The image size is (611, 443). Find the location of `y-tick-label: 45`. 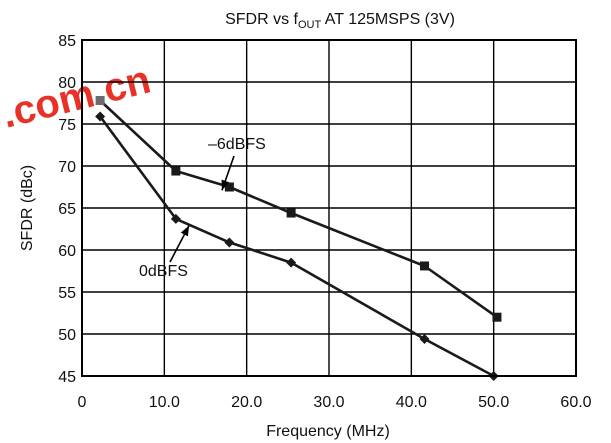

y-tick-label: 45 is located at coordinates (67, 377).